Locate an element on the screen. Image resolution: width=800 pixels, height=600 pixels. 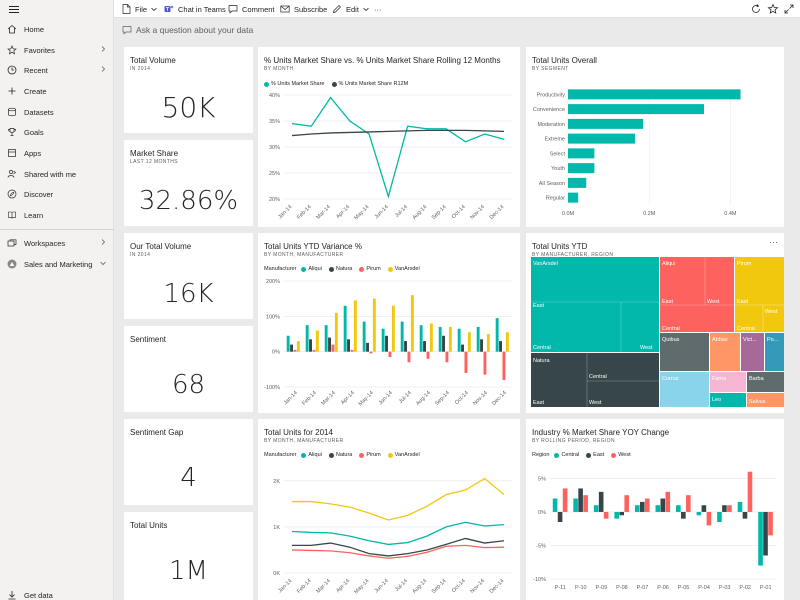
treemap-node-vanarsdel-central is located at coordinates (595, 304).